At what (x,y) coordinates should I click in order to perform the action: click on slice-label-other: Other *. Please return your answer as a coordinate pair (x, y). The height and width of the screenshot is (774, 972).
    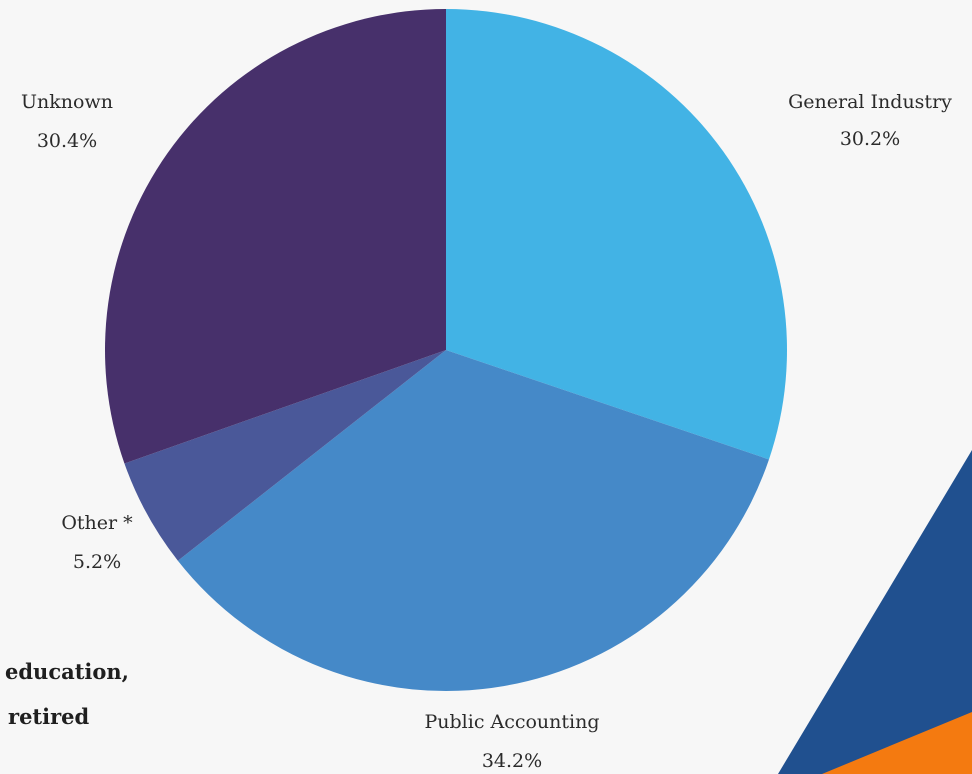
    Looking at the image, I should click on (97, 523).